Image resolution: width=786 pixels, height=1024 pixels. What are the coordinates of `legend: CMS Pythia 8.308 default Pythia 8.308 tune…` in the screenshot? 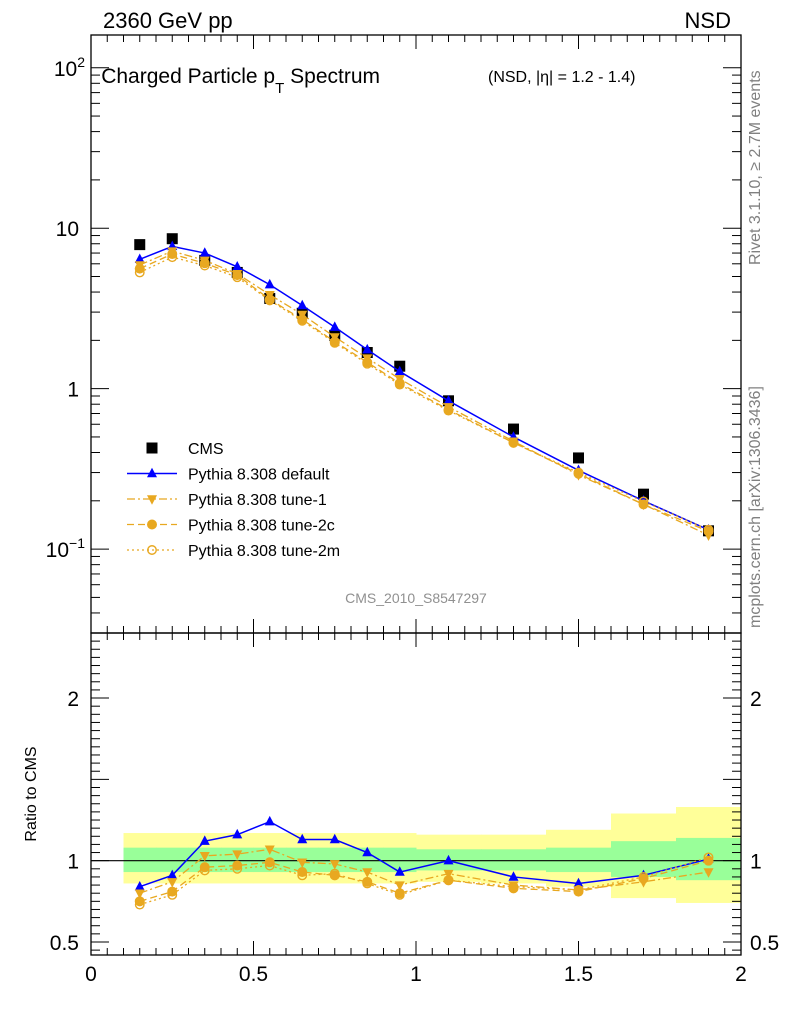 It's located at (233, 500).